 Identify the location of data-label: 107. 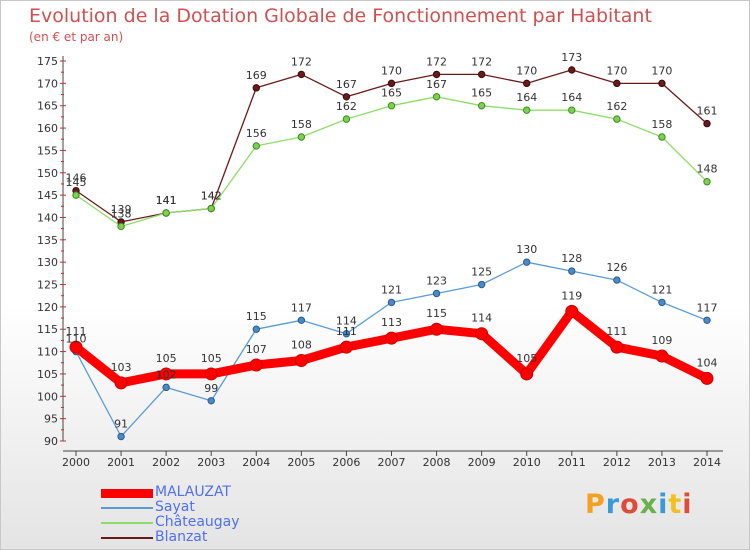
(256, 349).